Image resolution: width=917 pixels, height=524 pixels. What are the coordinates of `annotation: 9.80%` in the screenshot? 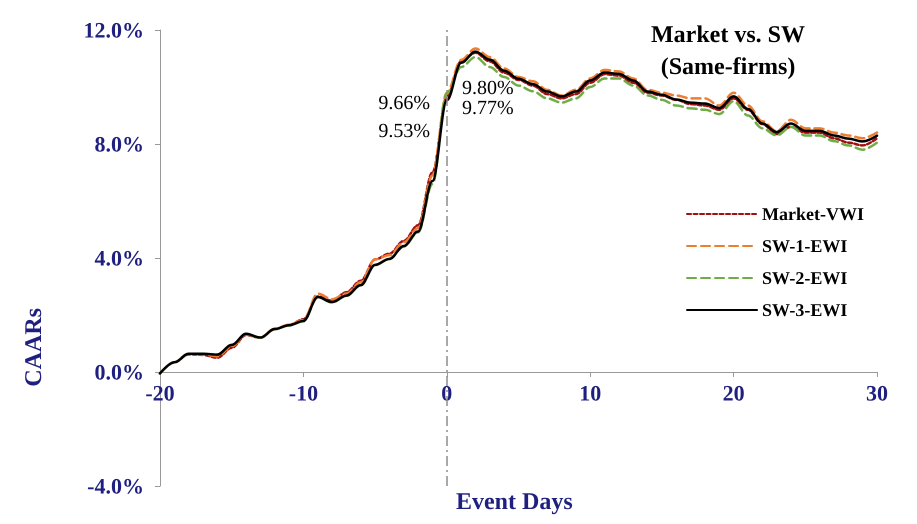 It's located at (488, 88).